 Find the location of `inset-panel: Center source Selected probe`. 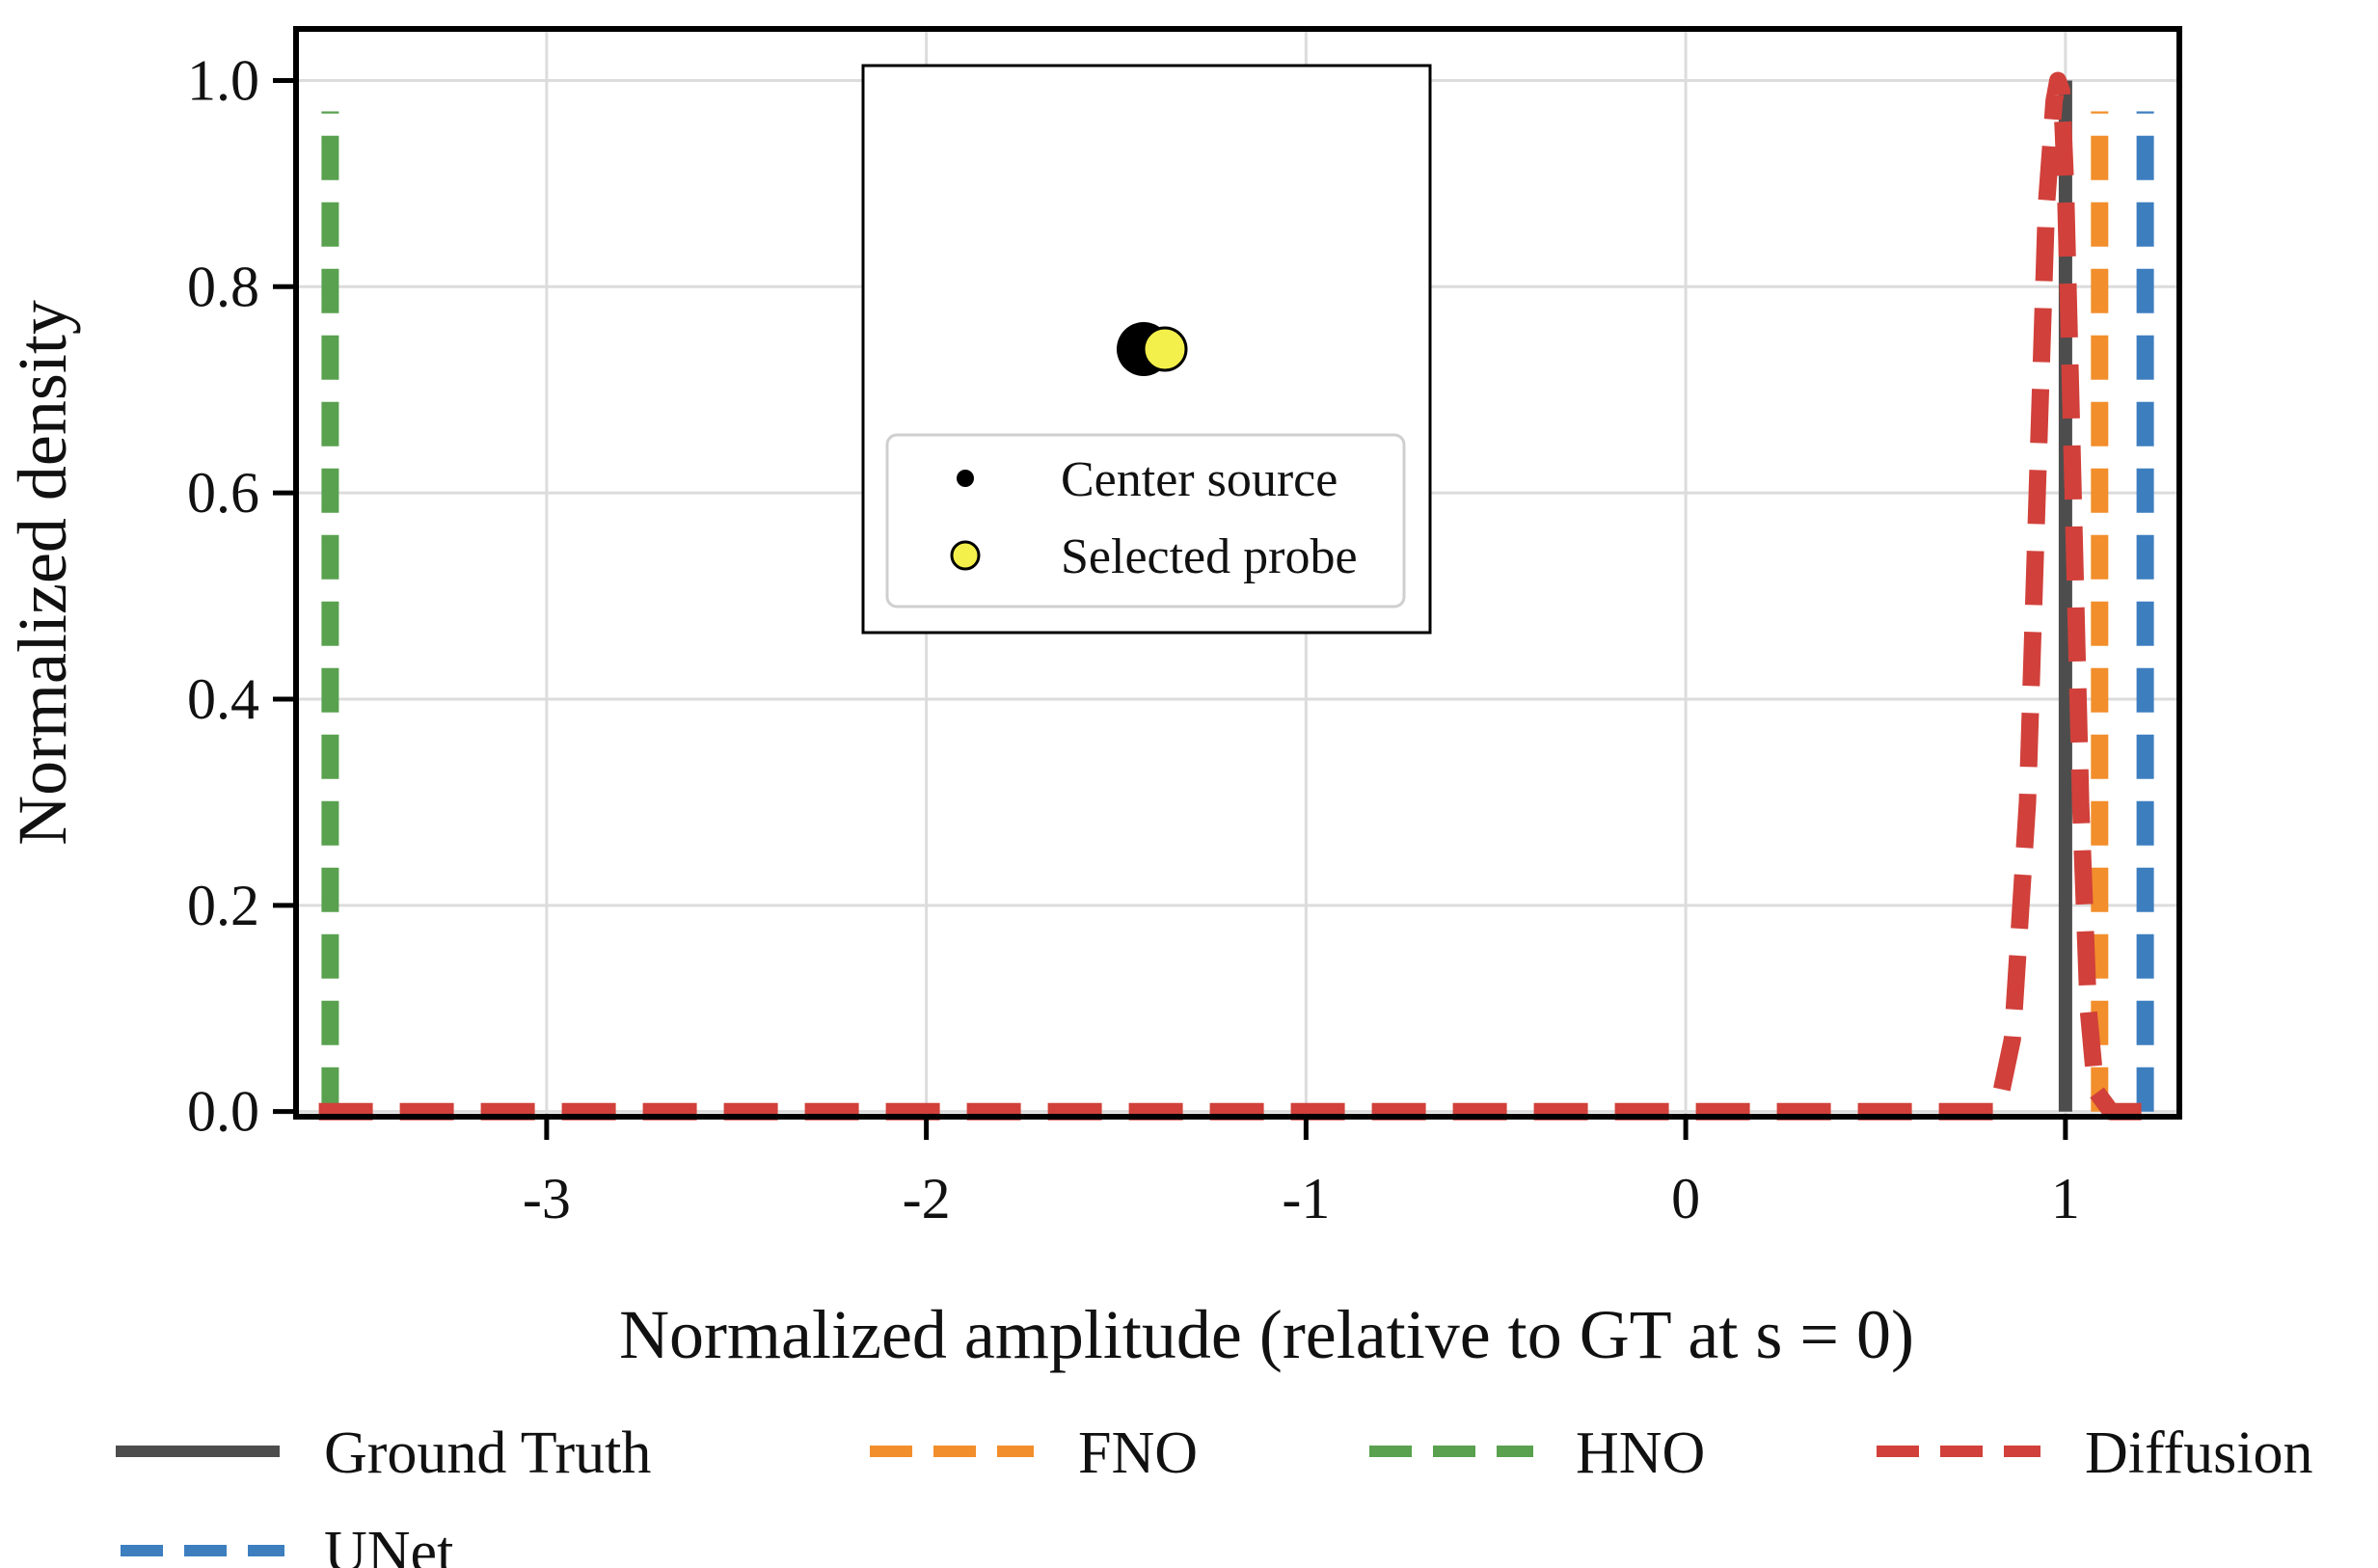

inset-panel: Center source Selected probe is located at coordinates (1146, 349).